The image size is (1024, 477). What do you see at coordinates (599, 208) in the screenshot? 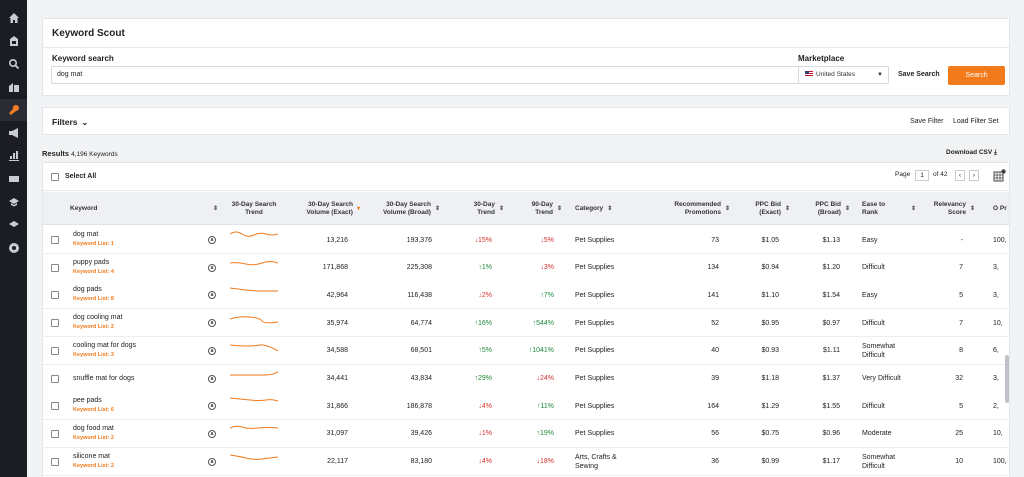
I see `header-category: Category ⇕` at bounding box center [599, 208].